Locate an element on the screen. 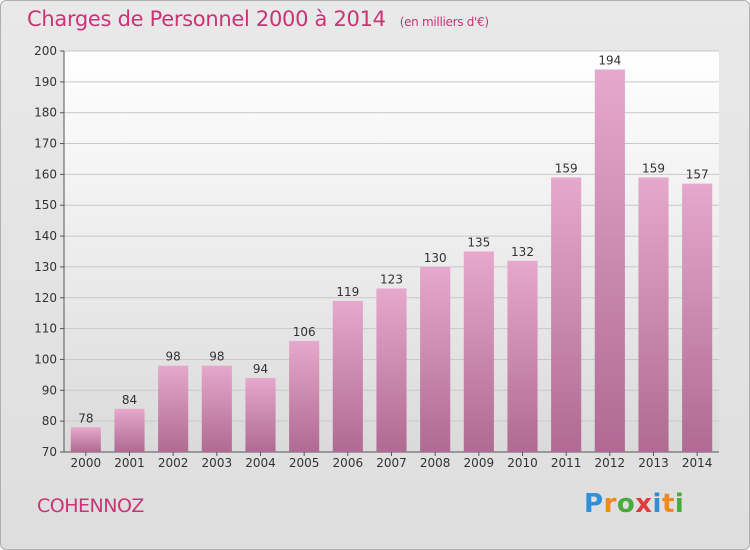  x-tick-label: 2007 is located at coordinates (391, 463).